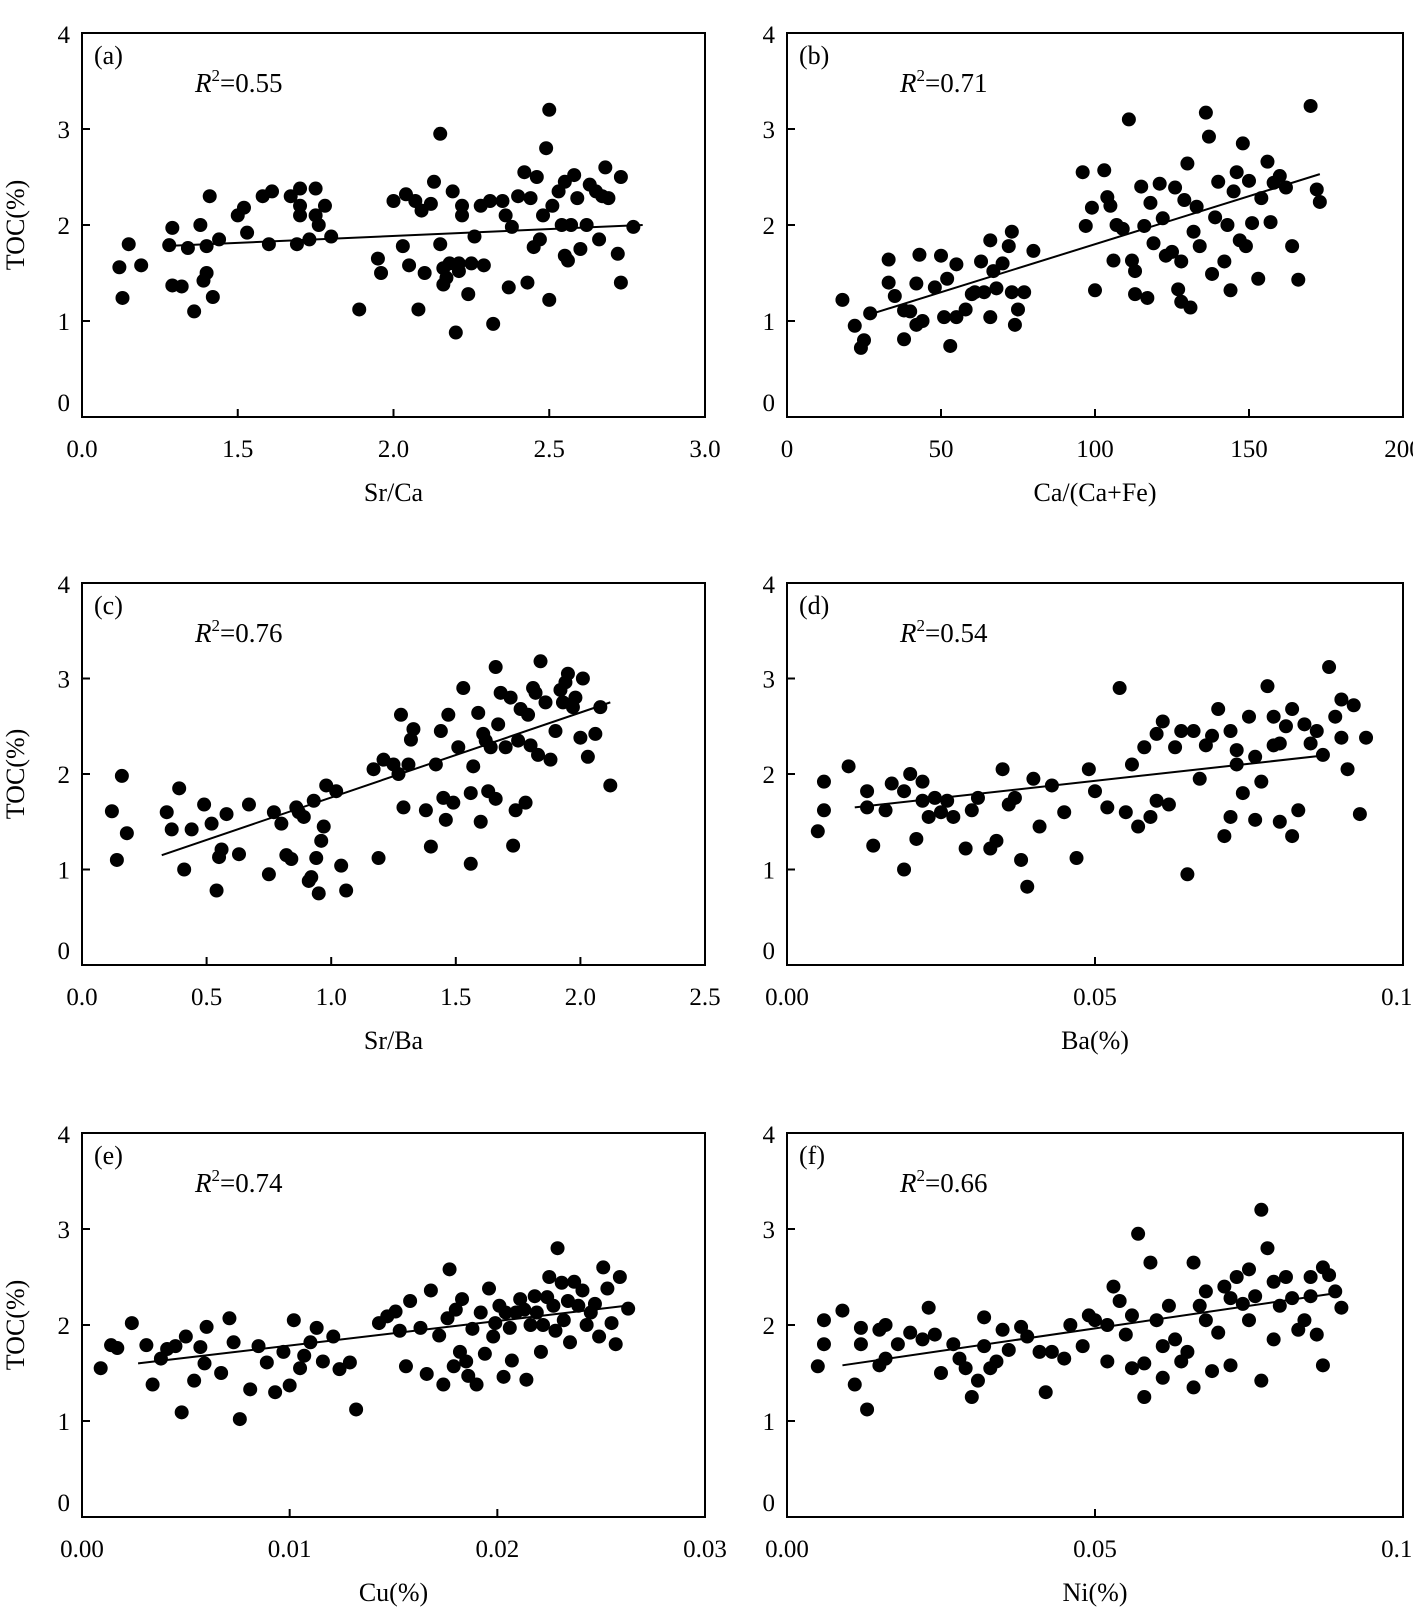  I want to click on y-axis-title: TOC(%), so click(15, 225).